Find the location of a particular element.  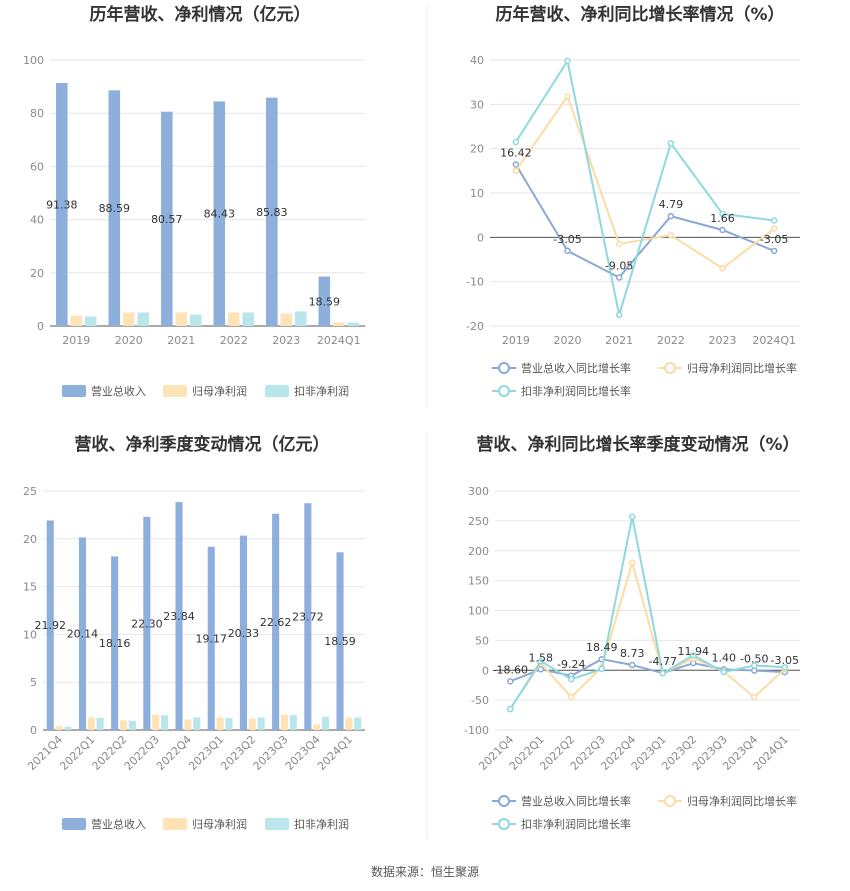

data-label: 1.66 is located at coordinates (722, 218).